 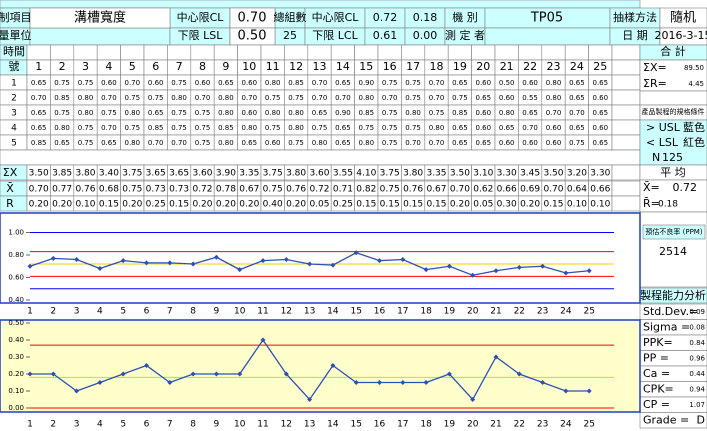 I want to click on column-number: 24, so click(x=577, y=66).